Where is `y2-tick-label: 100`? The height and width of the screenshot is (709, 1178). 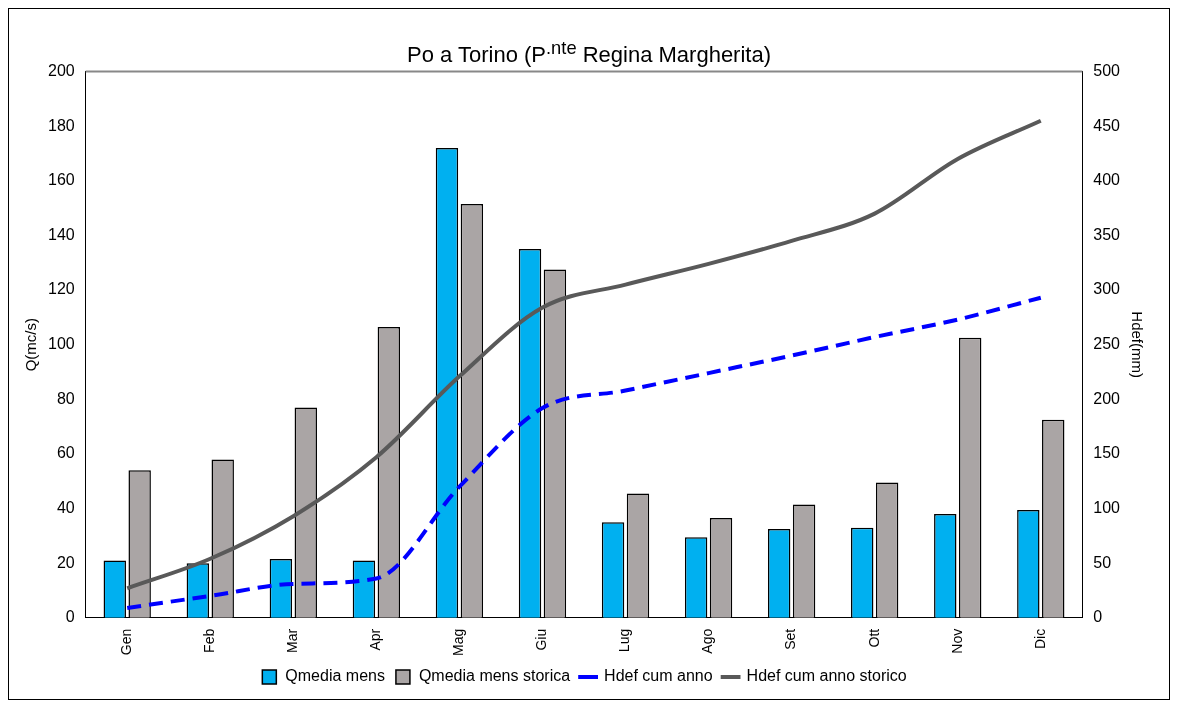 y2-tick-label: 100 is located at coordinates (1107, 507).